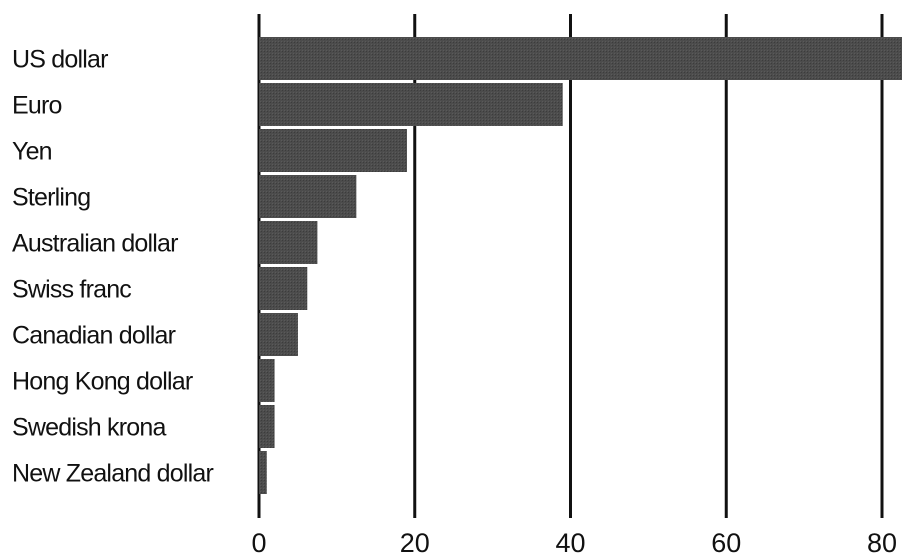  I want to click on category-label-australian-dollar: Australian dollar, so click(95, 244).